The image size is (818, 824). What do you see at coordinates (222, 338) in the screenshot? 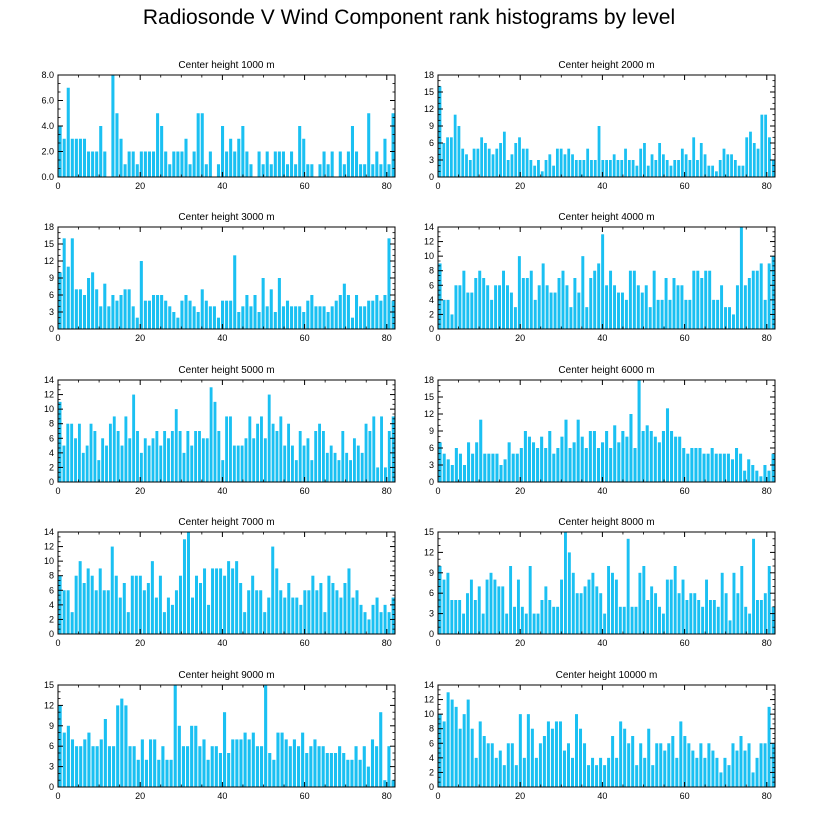
I see `x-tick-label: 40` at bounding box center [222, 338].